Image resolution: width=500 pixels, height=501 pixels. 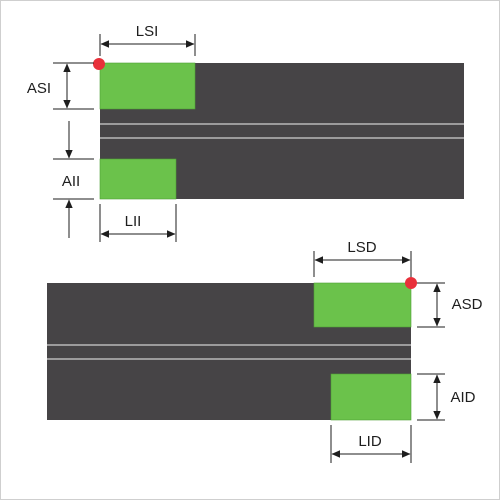 What do you see at coordinates (462, 397) in the screenshot?
I see `aid-label: AID` at bounding box center [462, 397].